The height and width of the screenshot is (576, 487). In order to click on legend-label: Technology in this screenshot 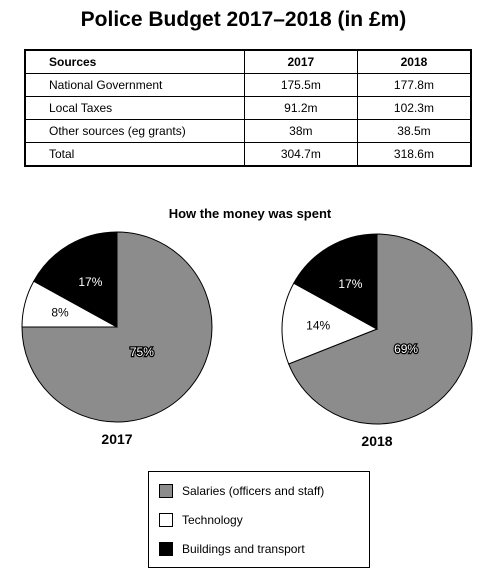, I will do `click(212, 520)`.